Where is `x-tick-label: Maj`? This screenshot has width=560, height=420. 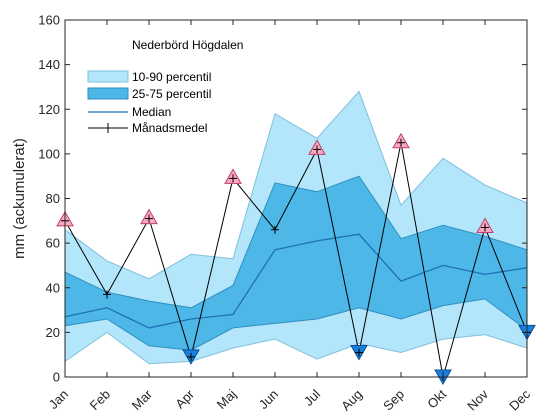 x-tick-label: Maj is located at coordinates (226, 398).